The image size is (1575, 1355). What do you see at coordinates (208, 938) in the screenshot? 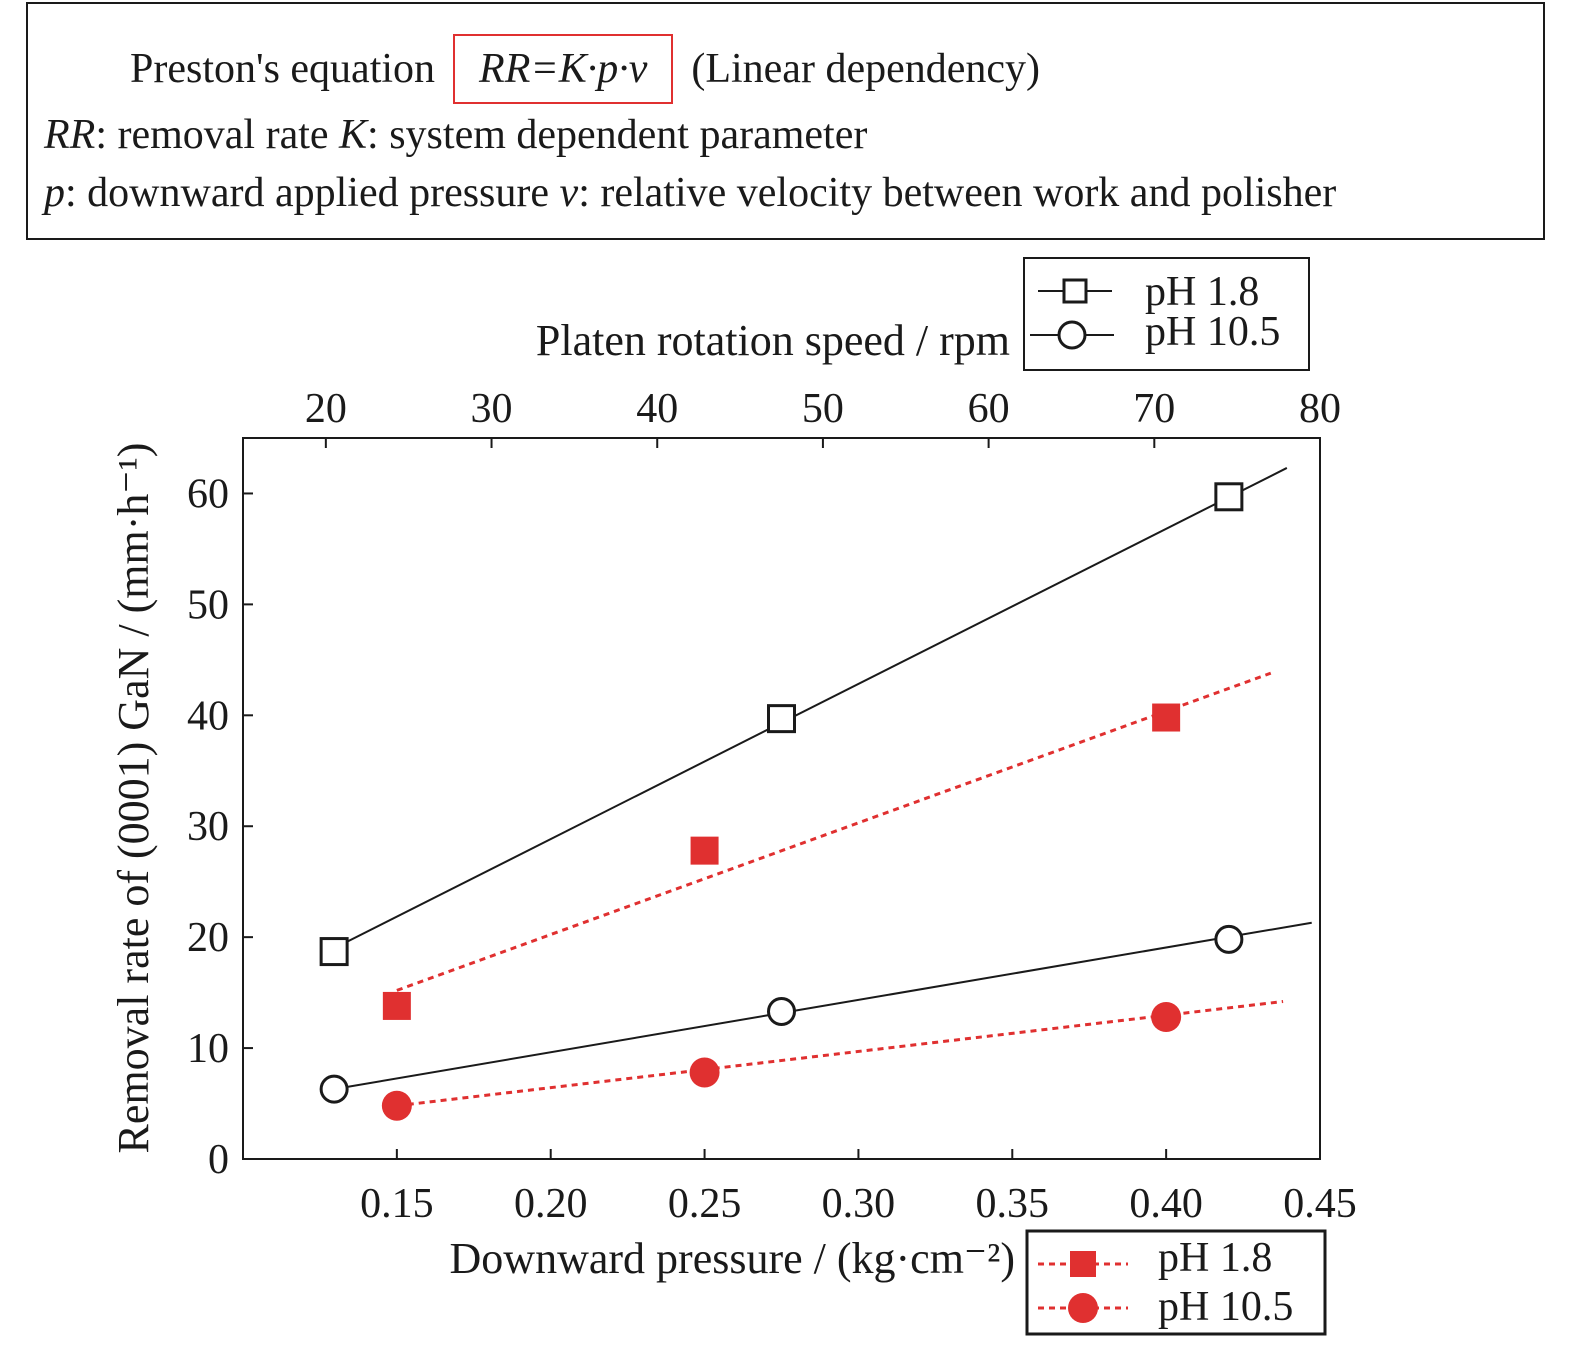
I see `y-tick-label: 20` at bounding box center [208, 938].